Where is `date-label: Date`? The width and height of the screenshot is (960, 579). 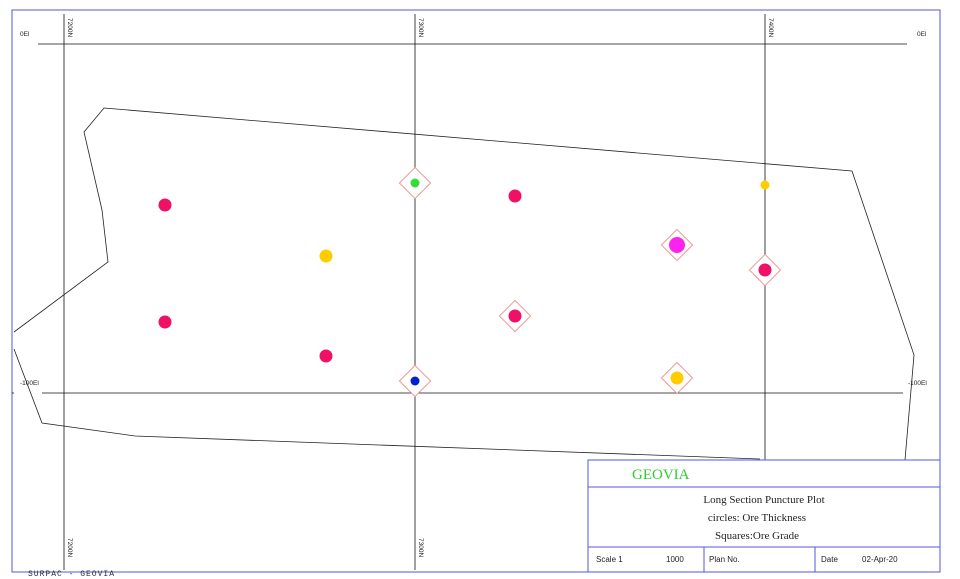 date-label: Date is located at coordinates (829, 559).